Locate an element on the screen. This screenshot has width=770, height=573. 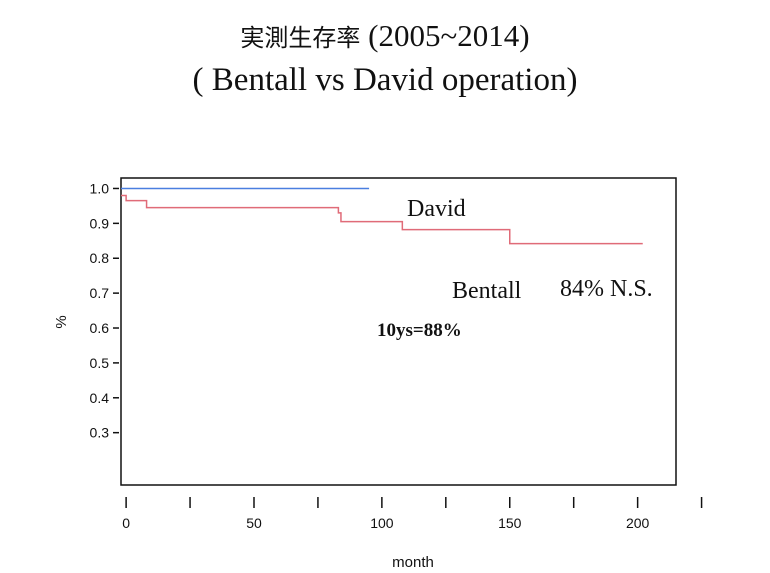
y-tick-label: 1.0 is located at coordinates (100, 188).